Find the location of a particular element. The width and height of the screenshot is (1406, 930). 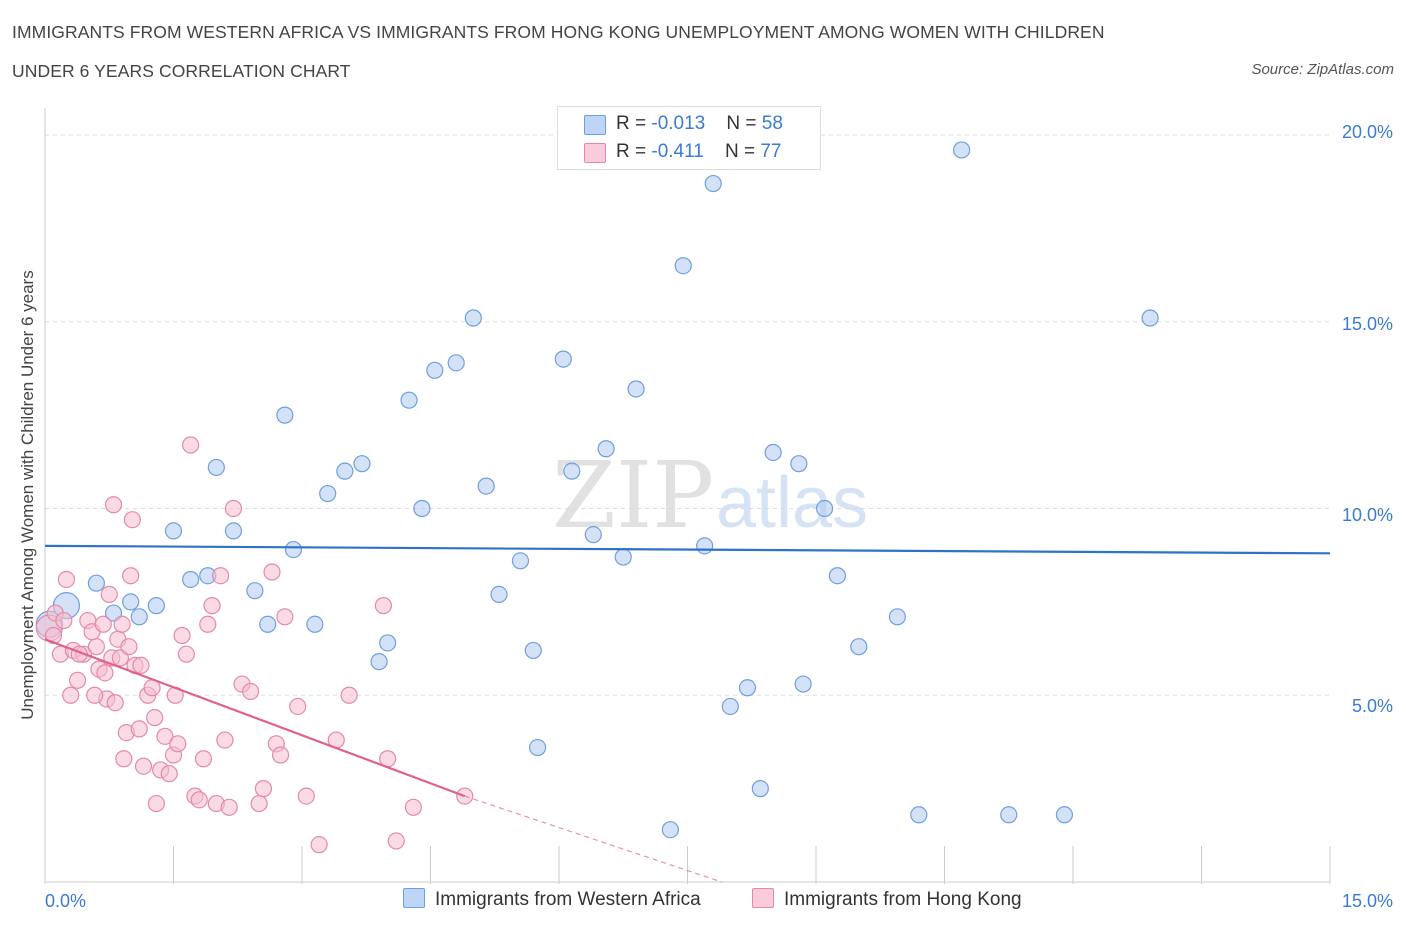

watermark-atlas: atlas is located at coordinates (792, 503).